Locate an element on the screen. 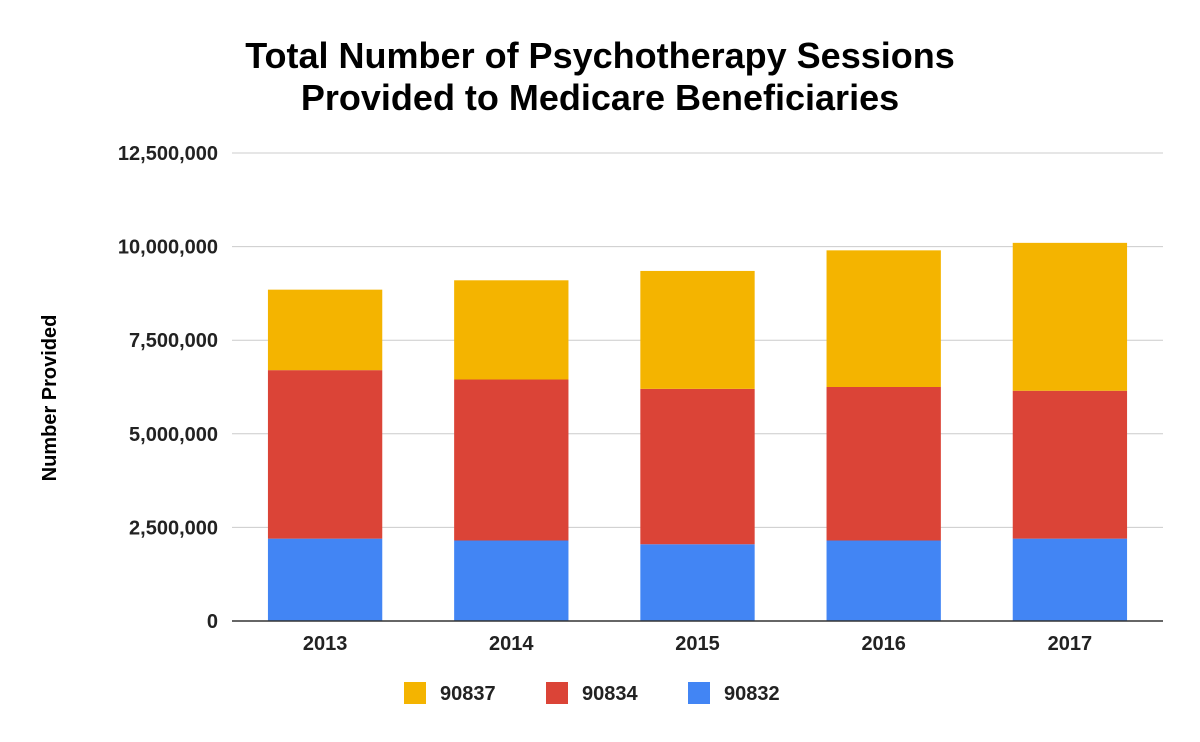  y-tick-label: 10,000,000 is located at coordinates (168, 248).